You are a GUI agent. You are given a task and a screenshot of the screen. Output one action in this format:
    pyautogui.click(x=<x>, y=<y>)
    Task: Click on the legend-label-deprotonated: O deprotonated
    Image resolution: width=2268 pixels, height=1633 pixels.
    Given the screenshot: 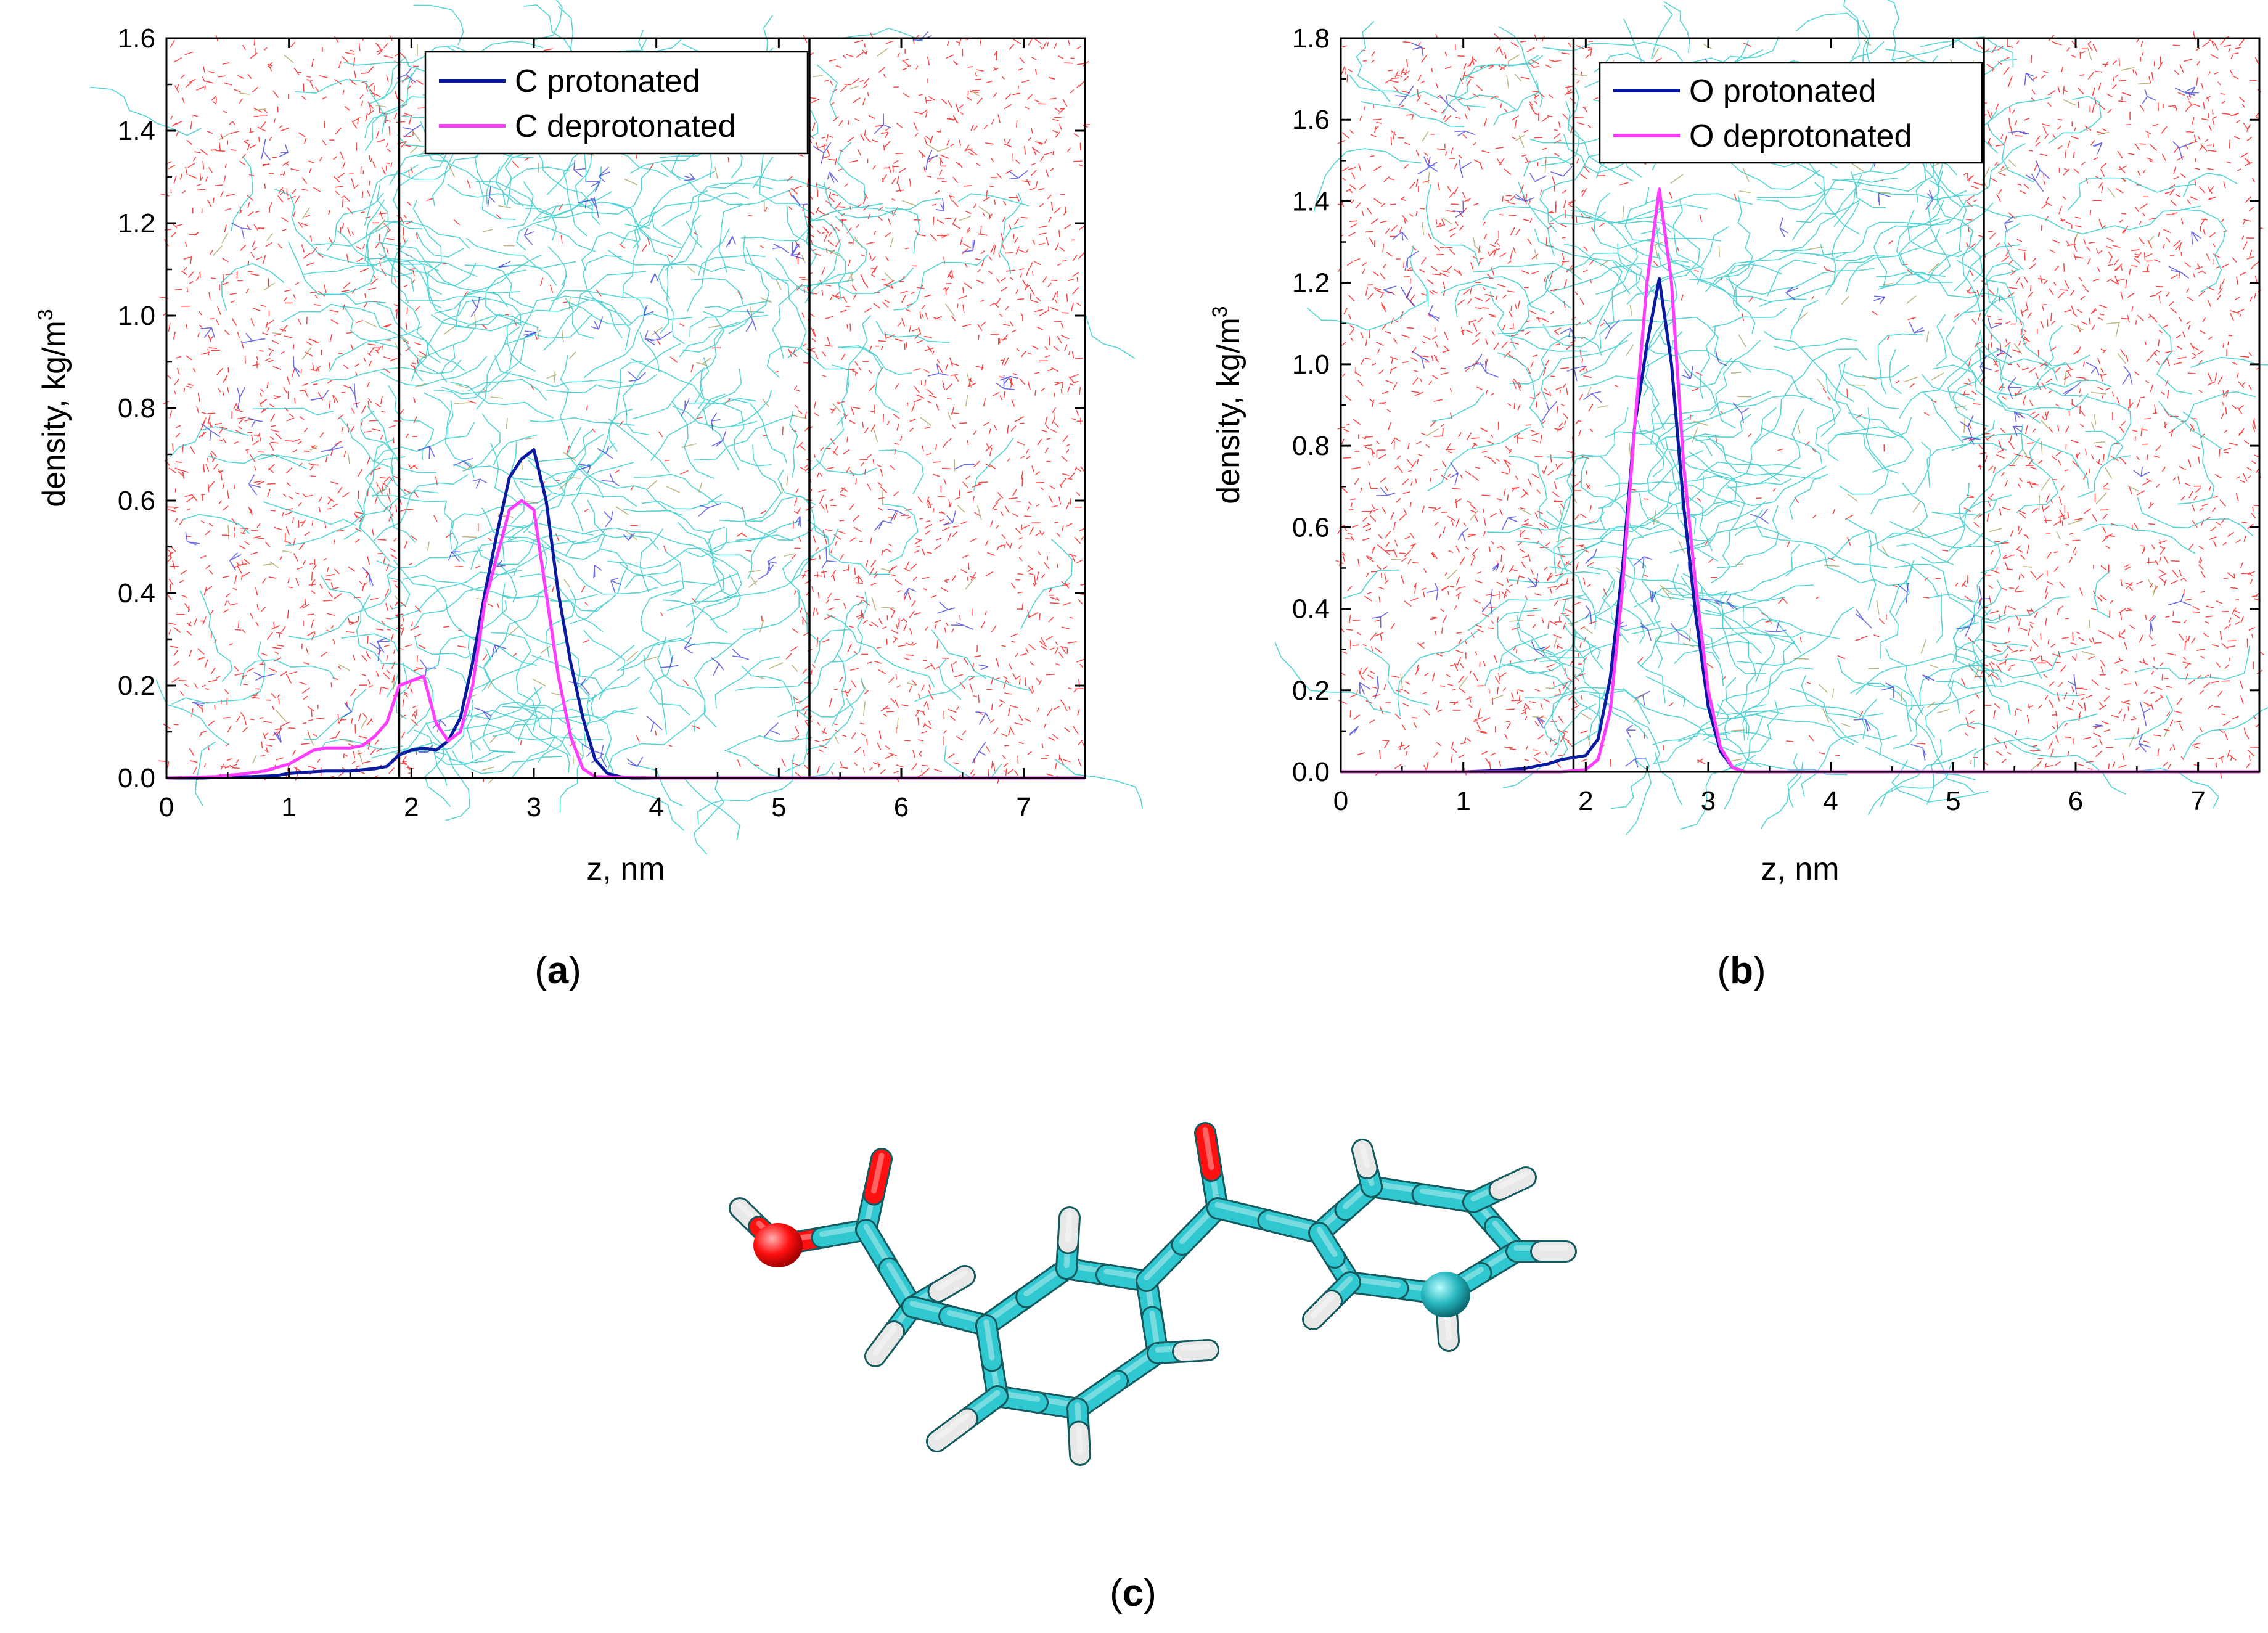 What is the action you would take?
    pyautogui.click(x=1801, y=136)
    